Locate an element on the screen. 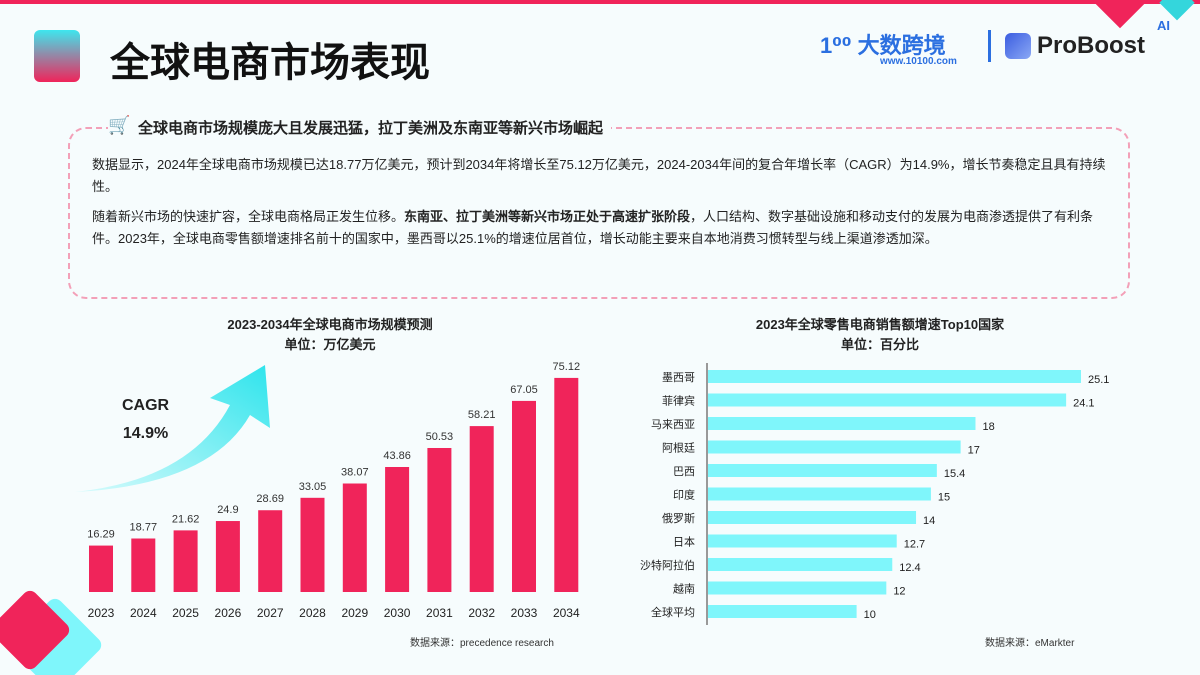 The width and height of the screenshot is (1200, 675). data-label-马来西亚: 18 is located at coordinates (988, 427).